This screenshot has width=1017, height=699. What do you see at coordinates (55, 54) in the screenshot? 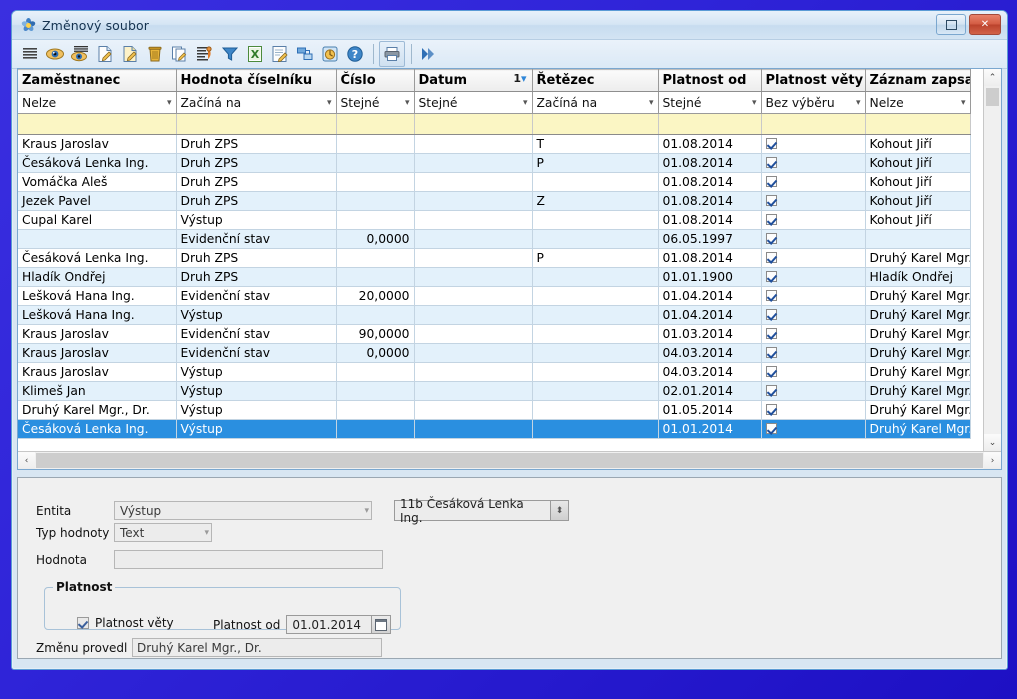
I see `view-icon` at bounding box center [55, 54].